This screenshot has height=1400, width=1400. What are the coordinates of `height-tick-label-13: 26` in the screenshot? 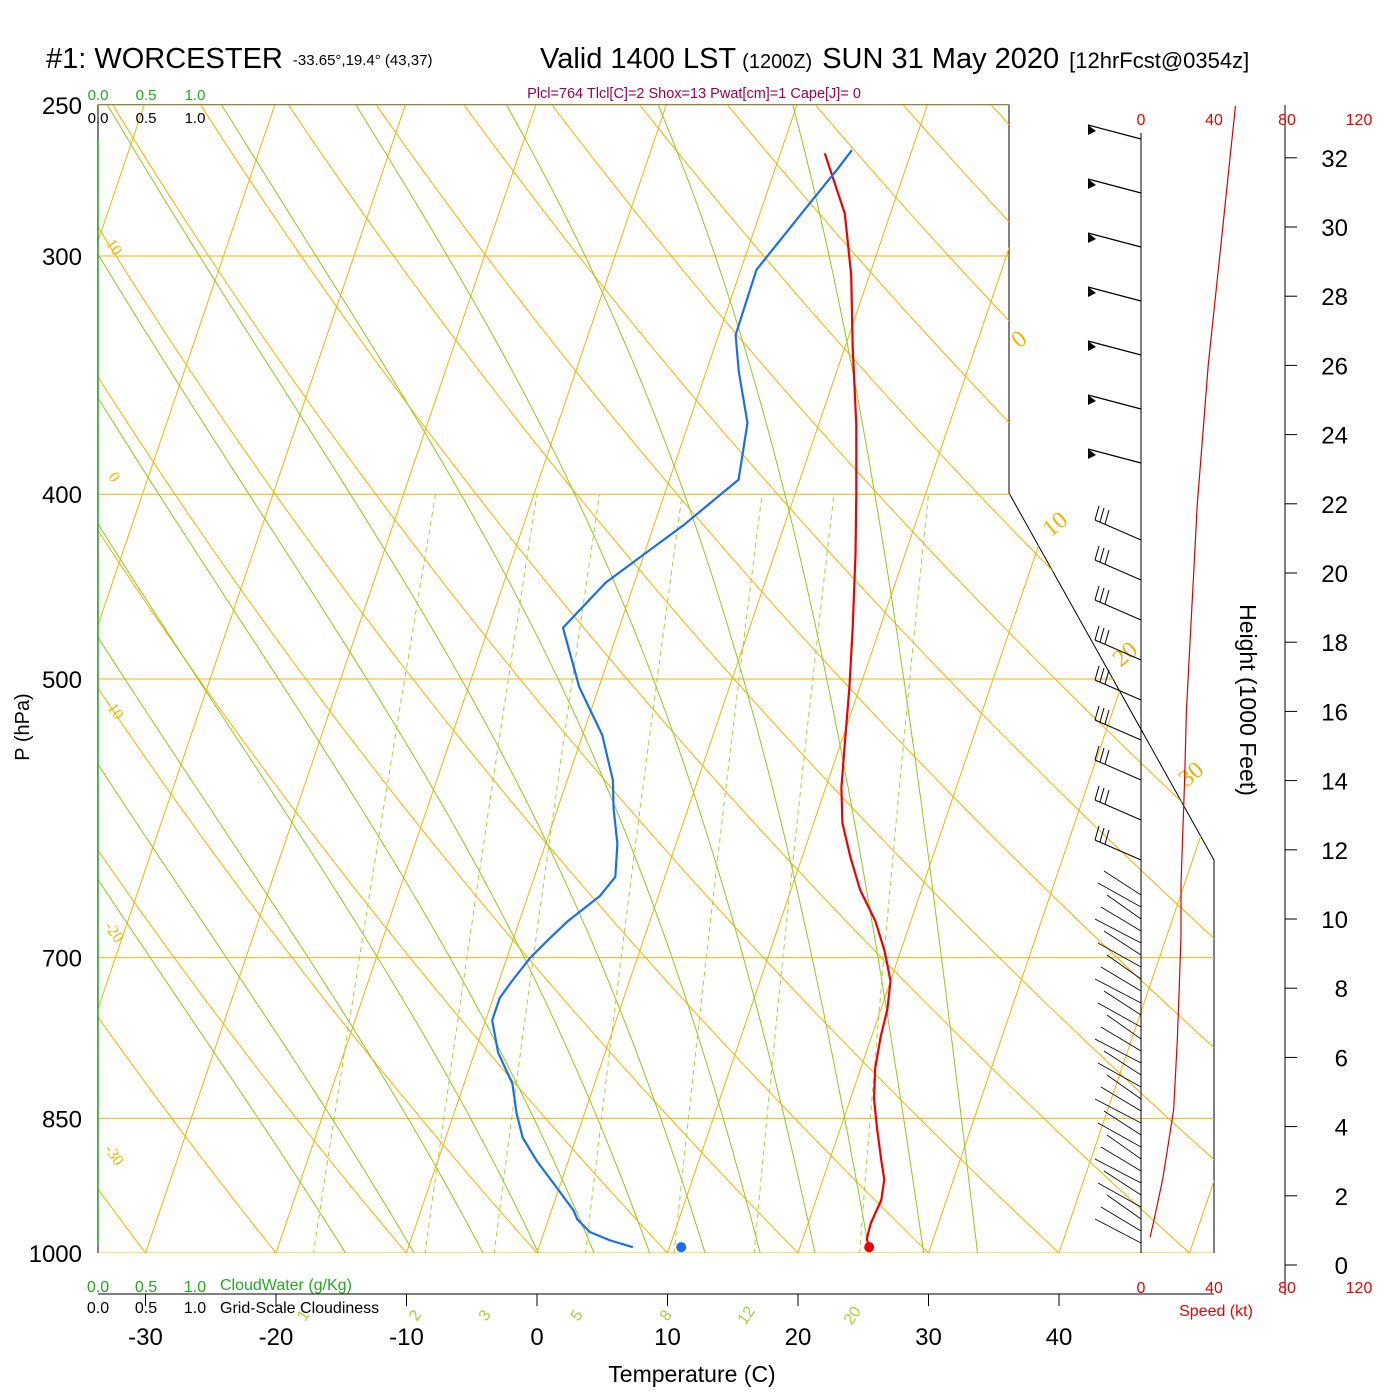 It's located at (1334, 366).